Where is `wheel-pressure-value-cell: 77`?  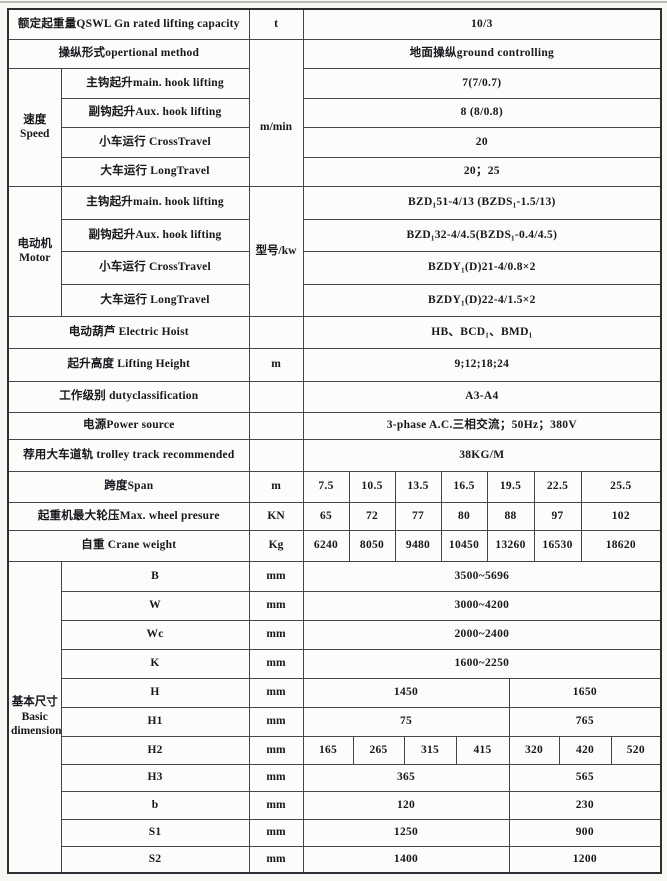
wheel-pressure-value-cell: 77 is located at coordinates (418, 516).